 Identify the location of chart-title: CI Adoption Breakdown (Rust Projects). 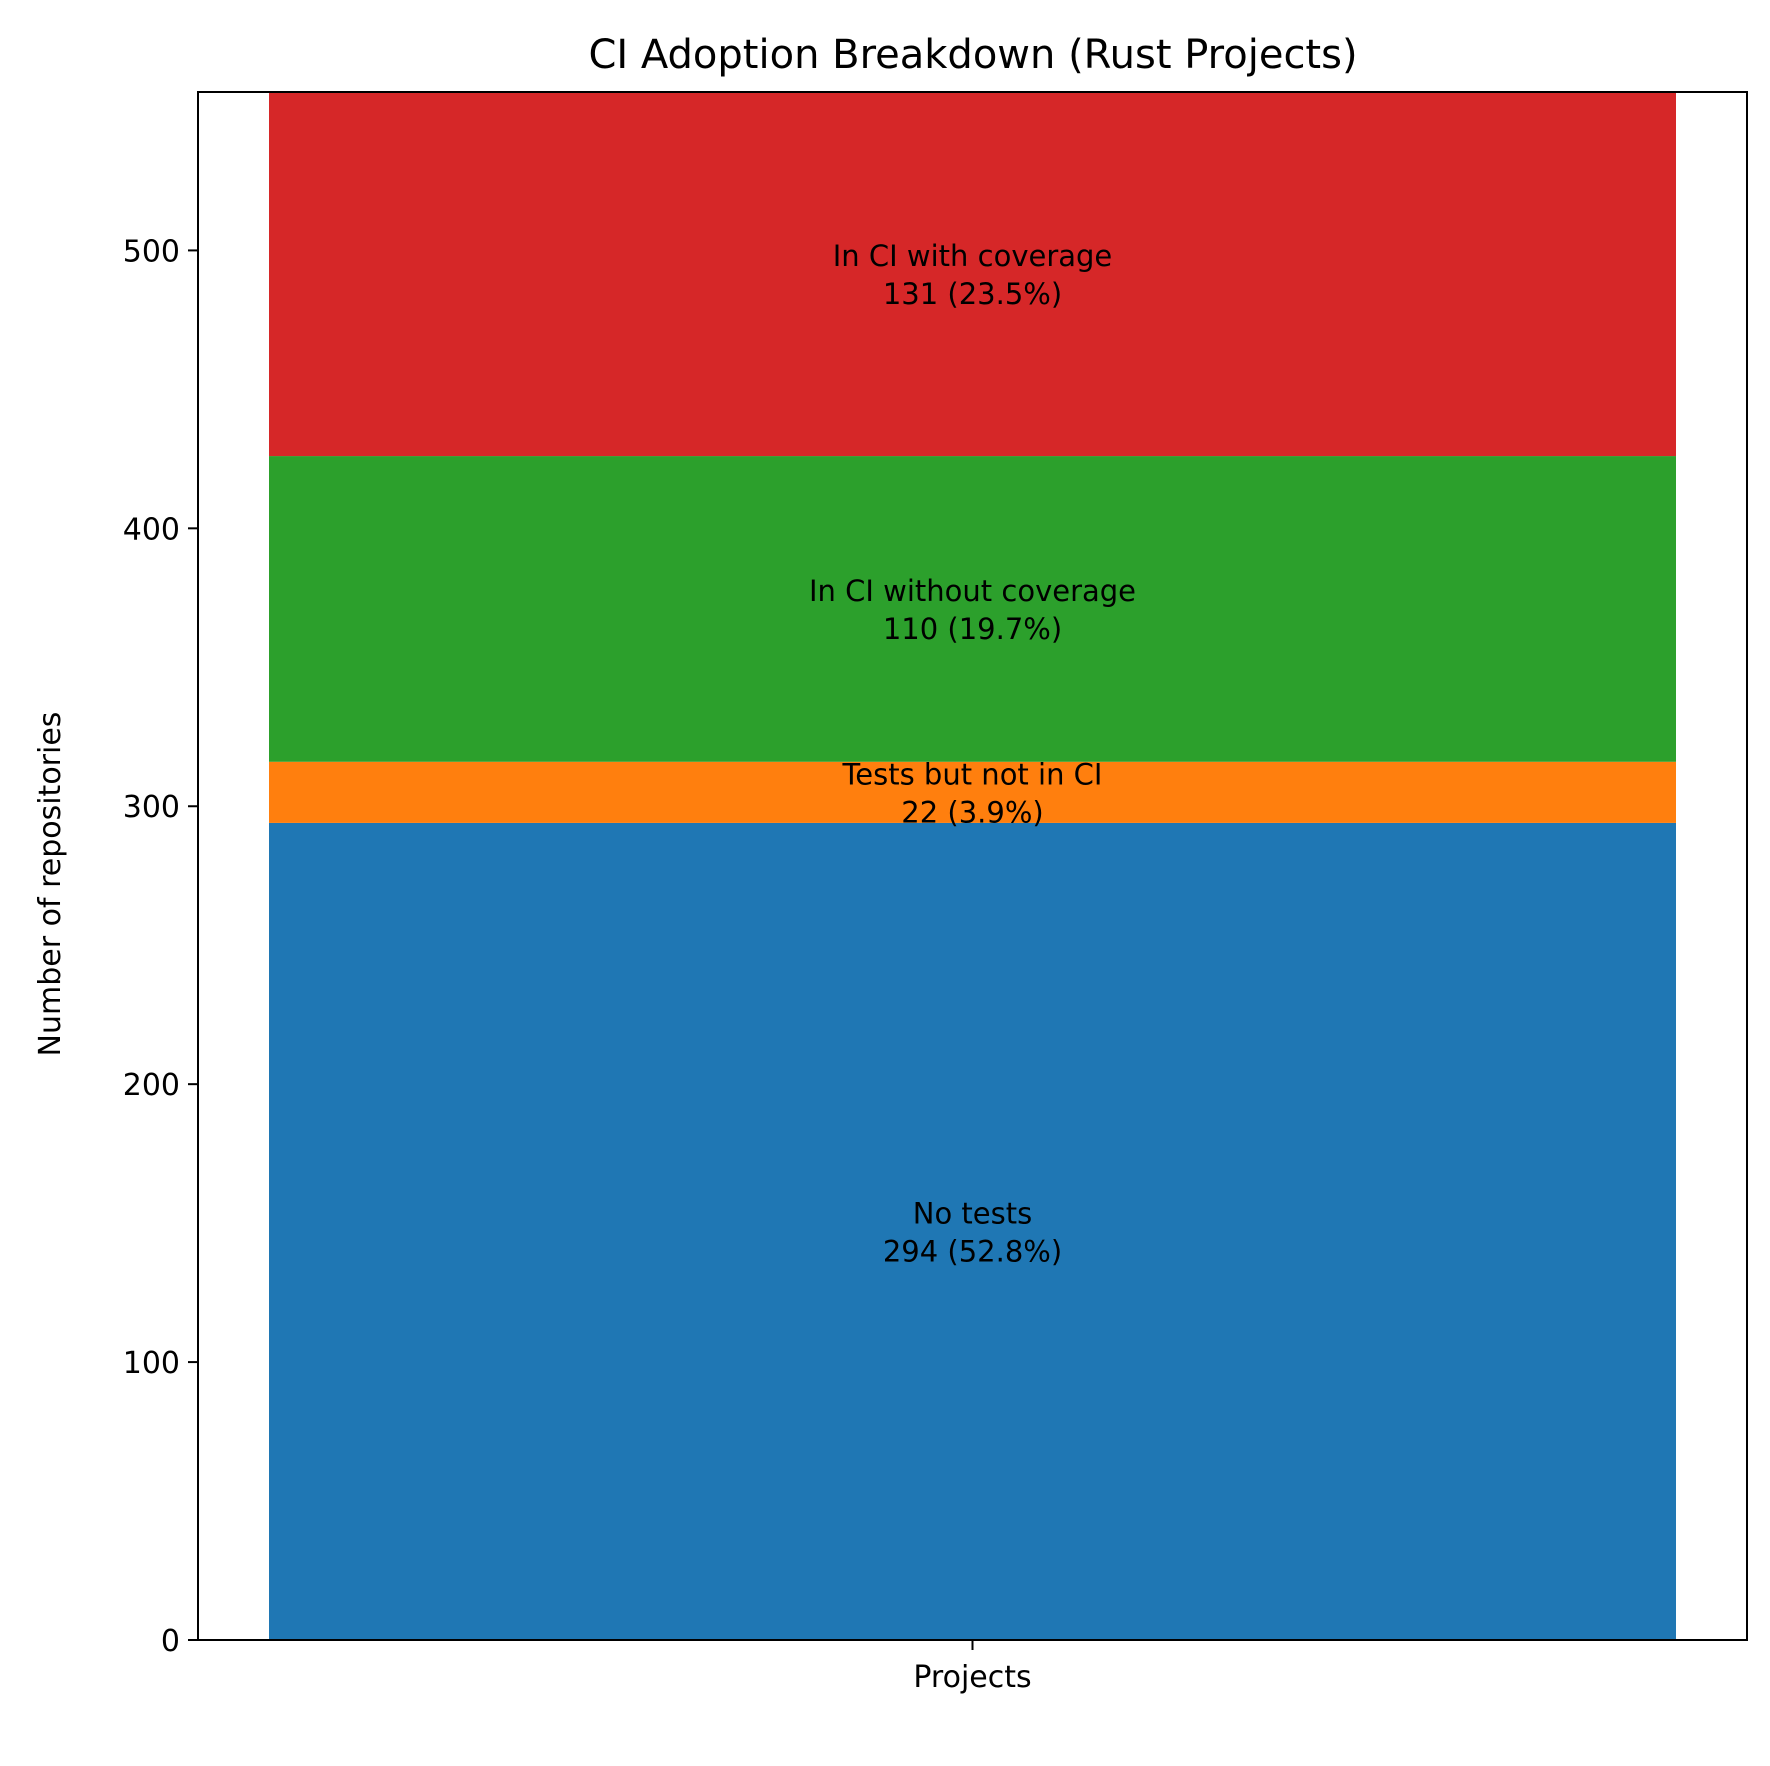
(972, 55).